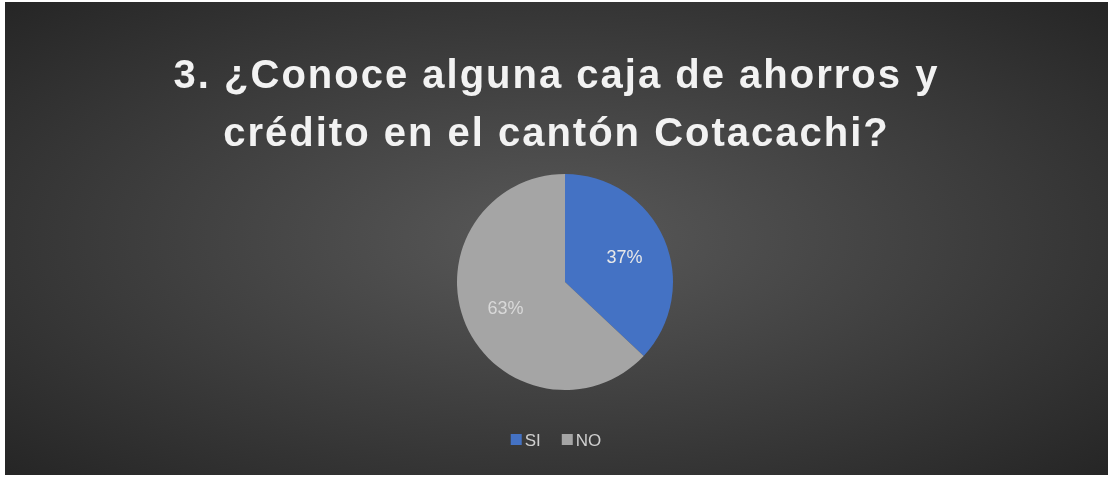 The height and width of the screenshot is (478, 1112). I want to click on chart-title: 3. ¿Conoce alguna caja de ahorros y crédito en el cantón Cotacachi?, so click(556, 103).